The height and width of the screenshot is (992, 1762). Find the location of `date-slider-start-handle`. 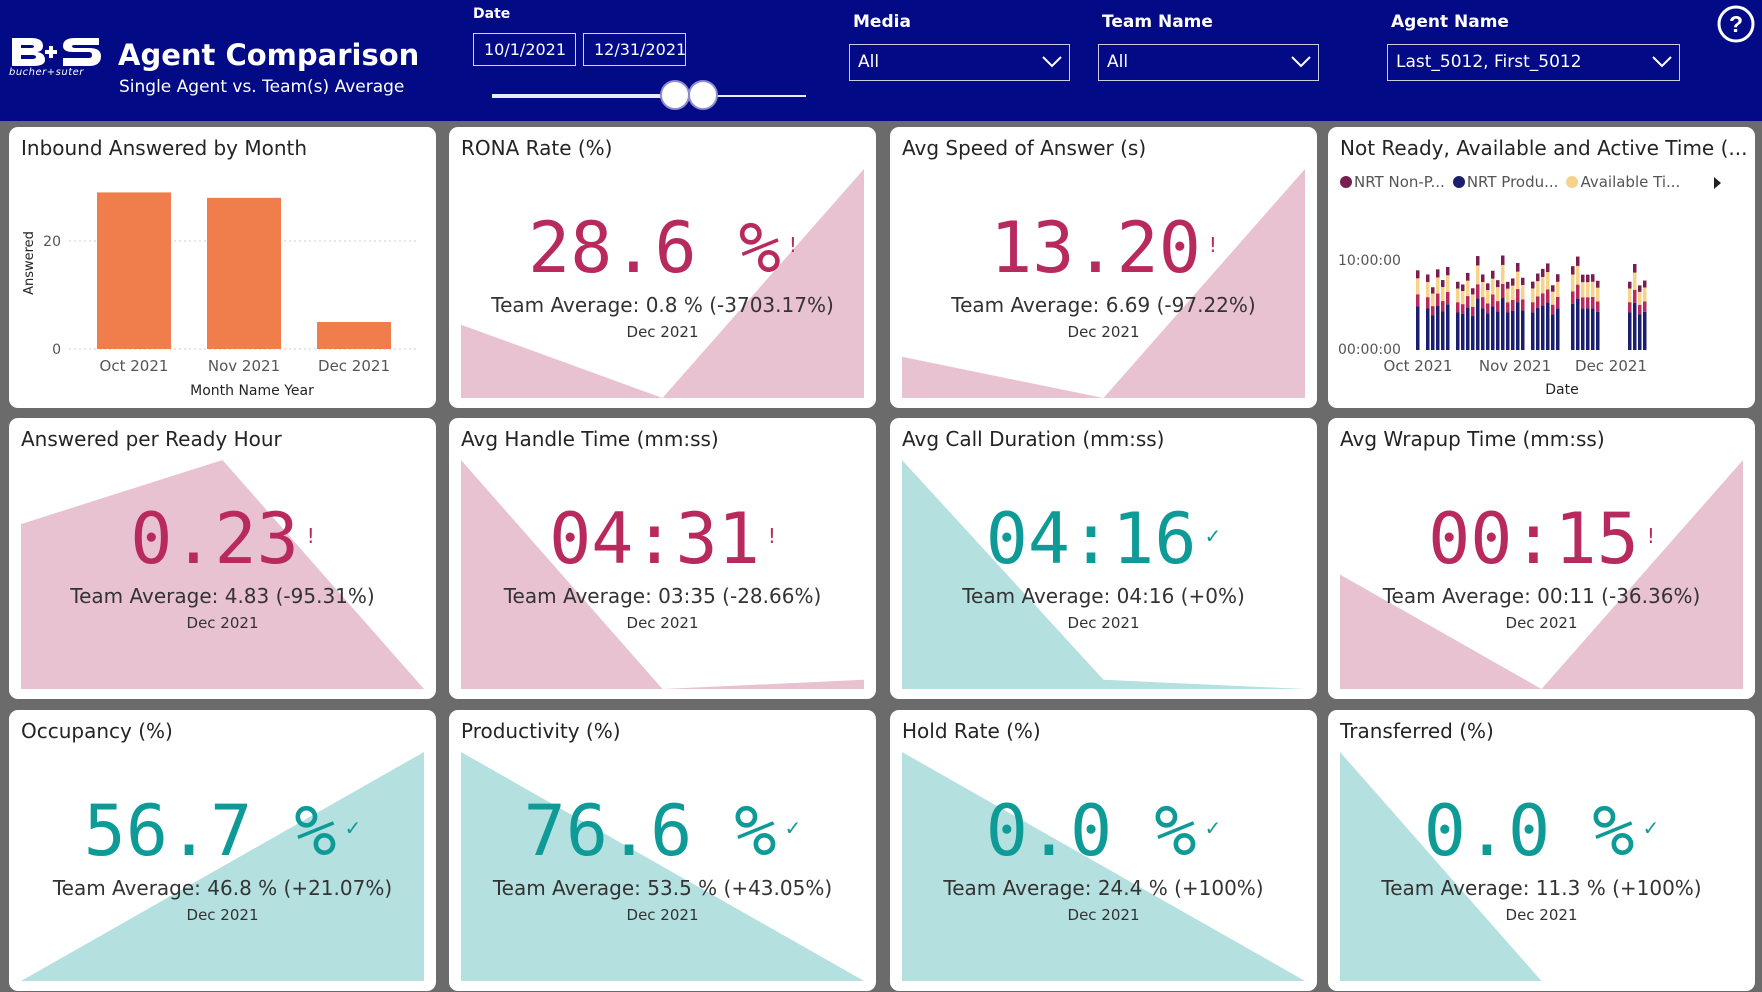

date-slider-start-handle is located at coordinates (675, 95).